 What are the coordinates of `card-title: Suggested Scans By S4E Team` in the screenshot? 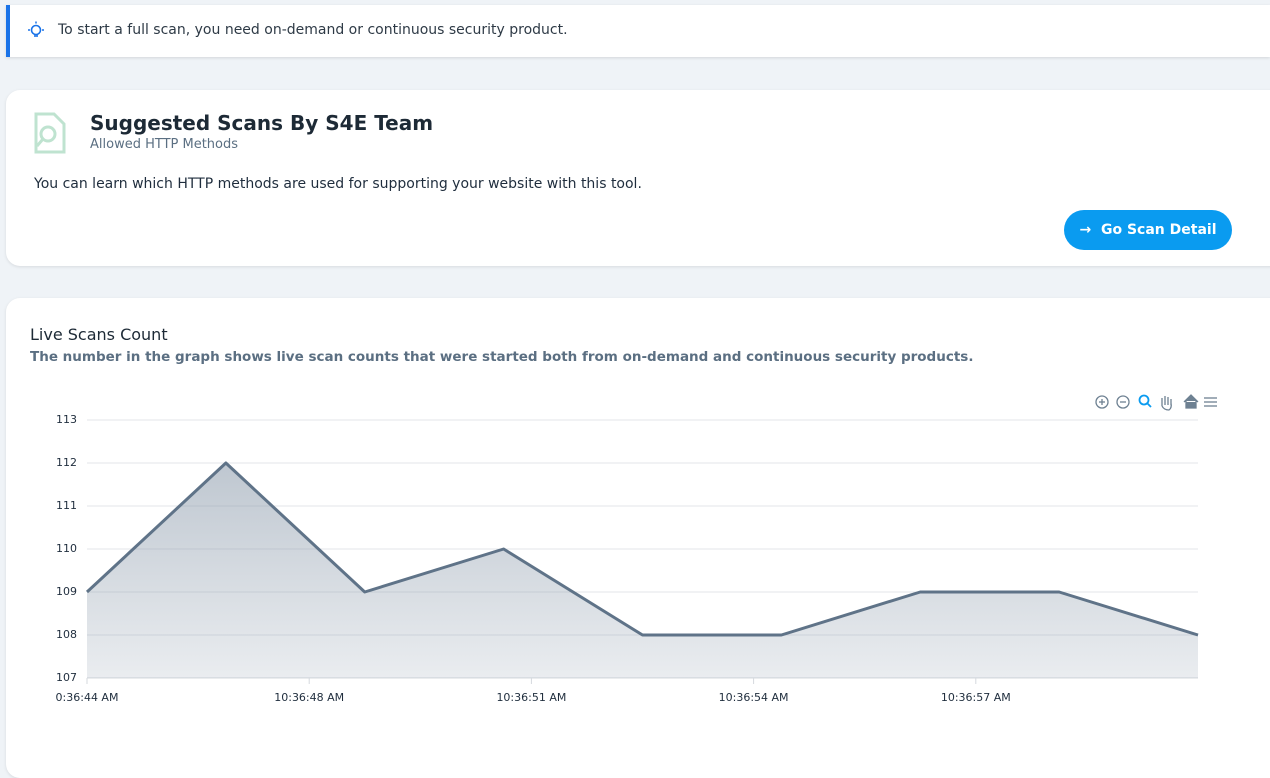 It's located at (262, 123).